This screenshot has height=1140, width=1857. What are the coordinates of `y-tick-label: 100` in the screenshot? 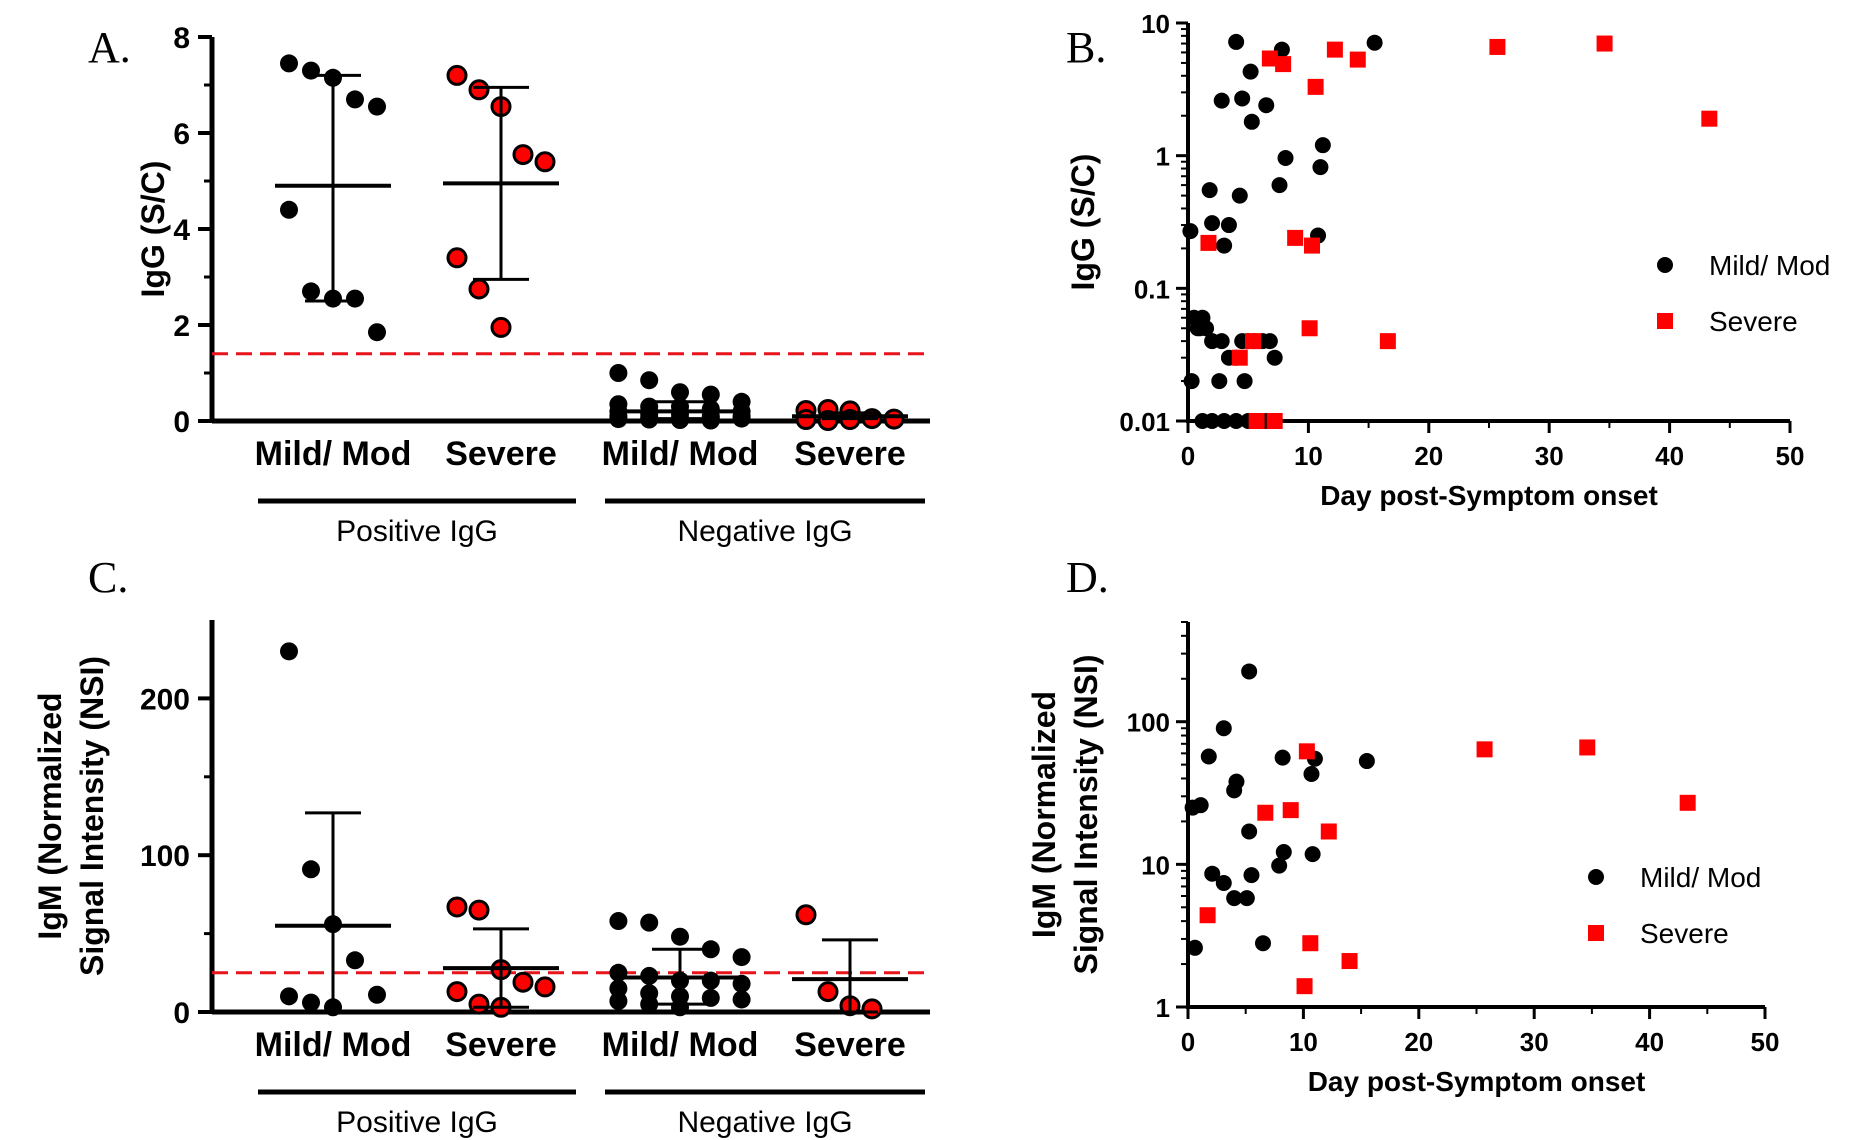 It's located at (165, 856).